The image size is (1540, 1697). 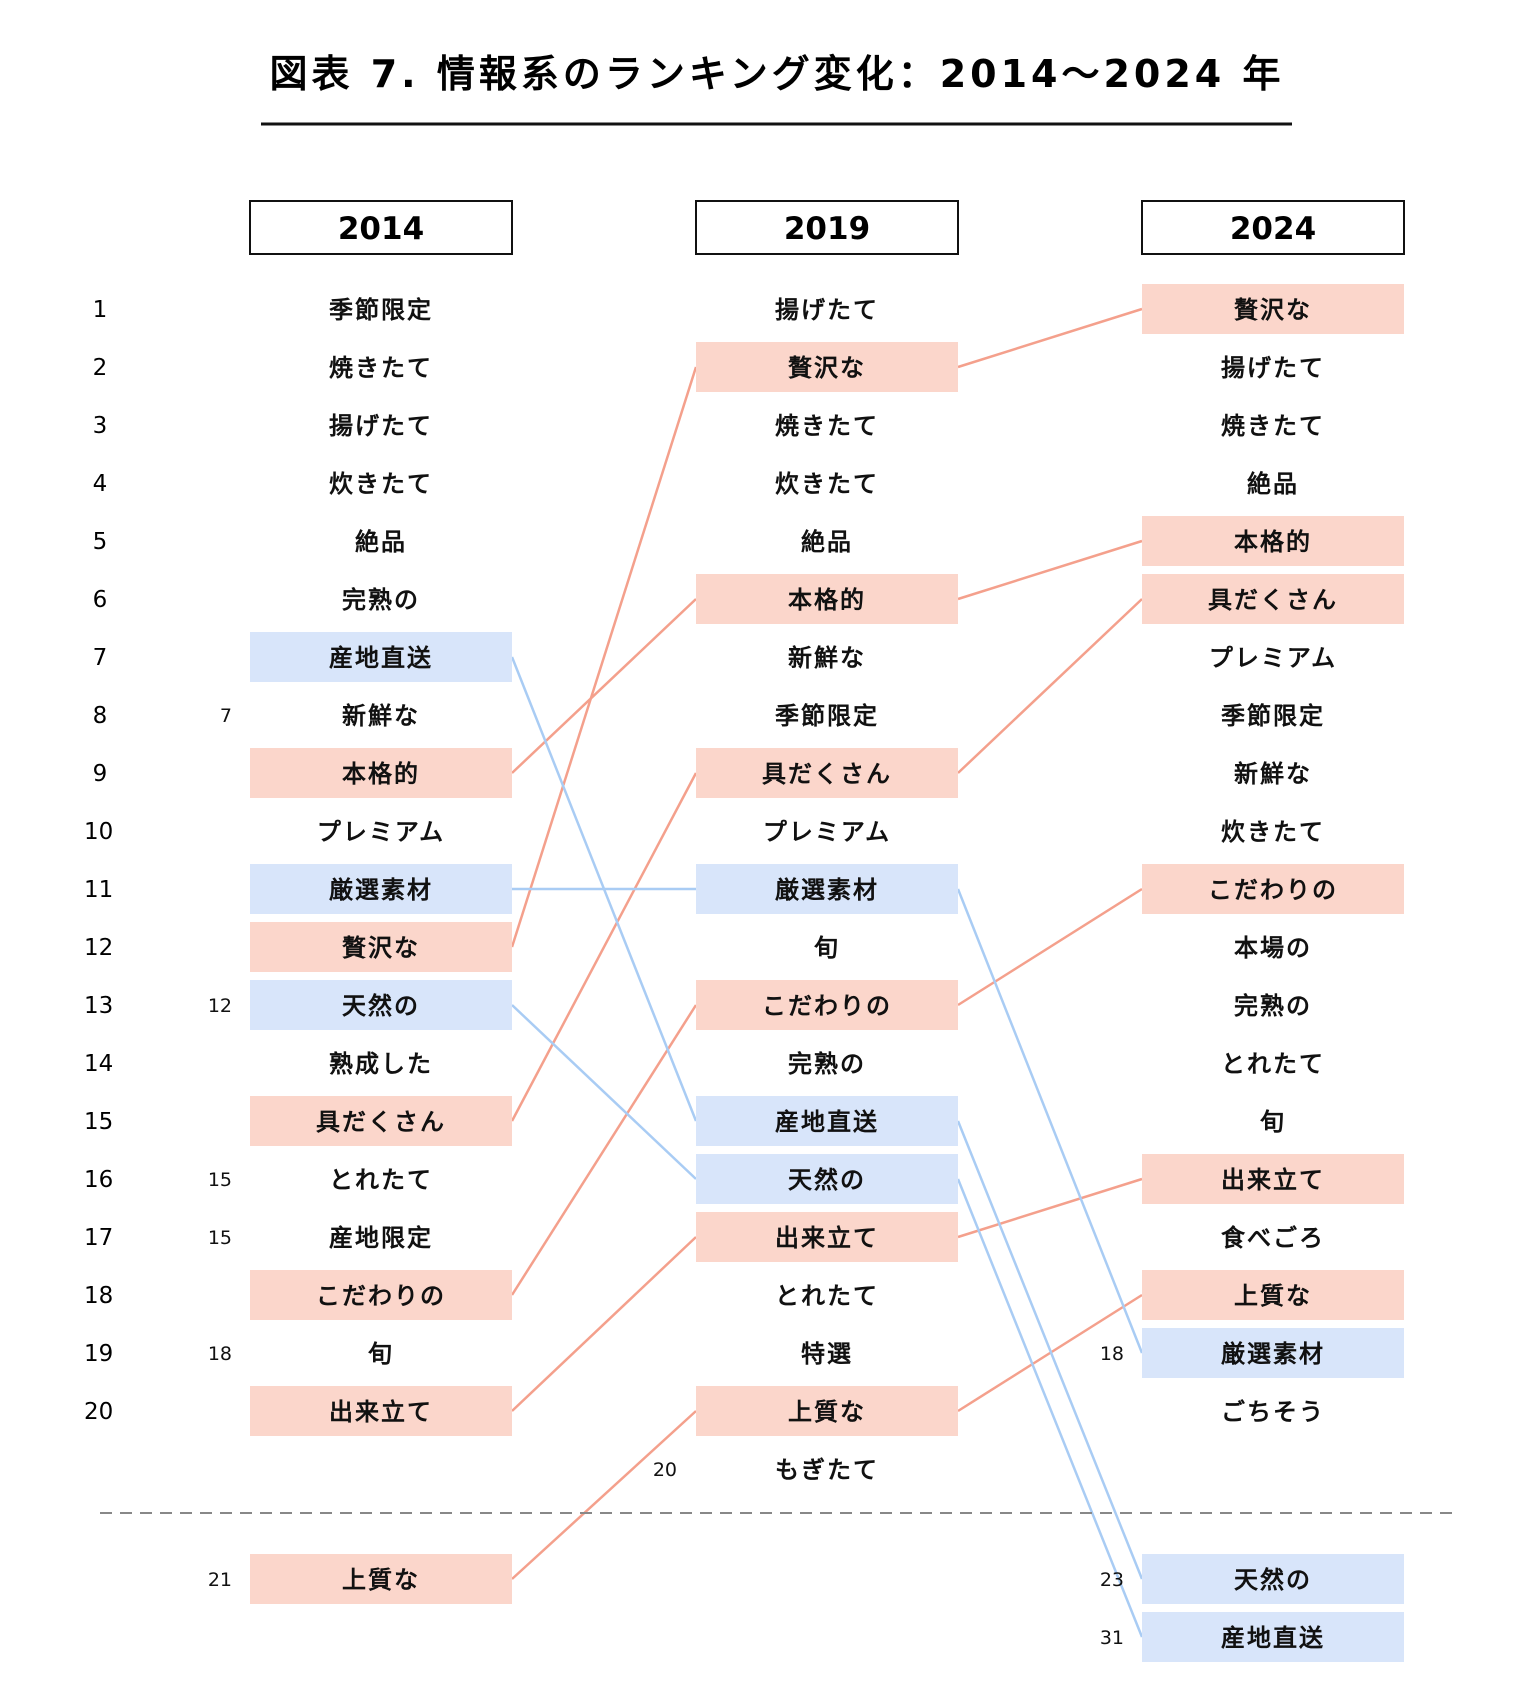 What do you see at coordinates (220, 1238) in the screenshot?
I see `previous-rank-note: 15` at bounding box center [220, 1238].